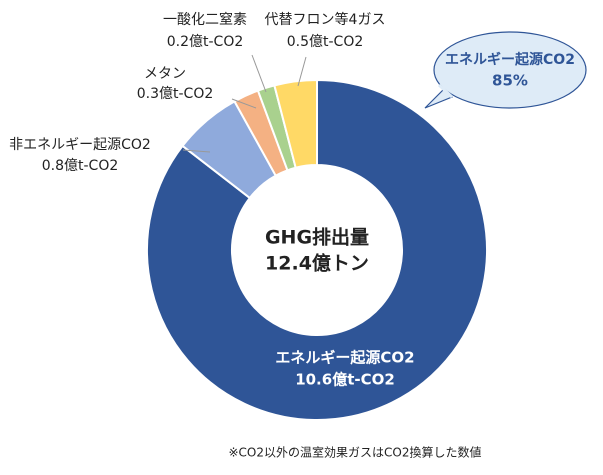 This screenshot has width=603, height=475. I want to click on callout-joint, so click(445, 91).